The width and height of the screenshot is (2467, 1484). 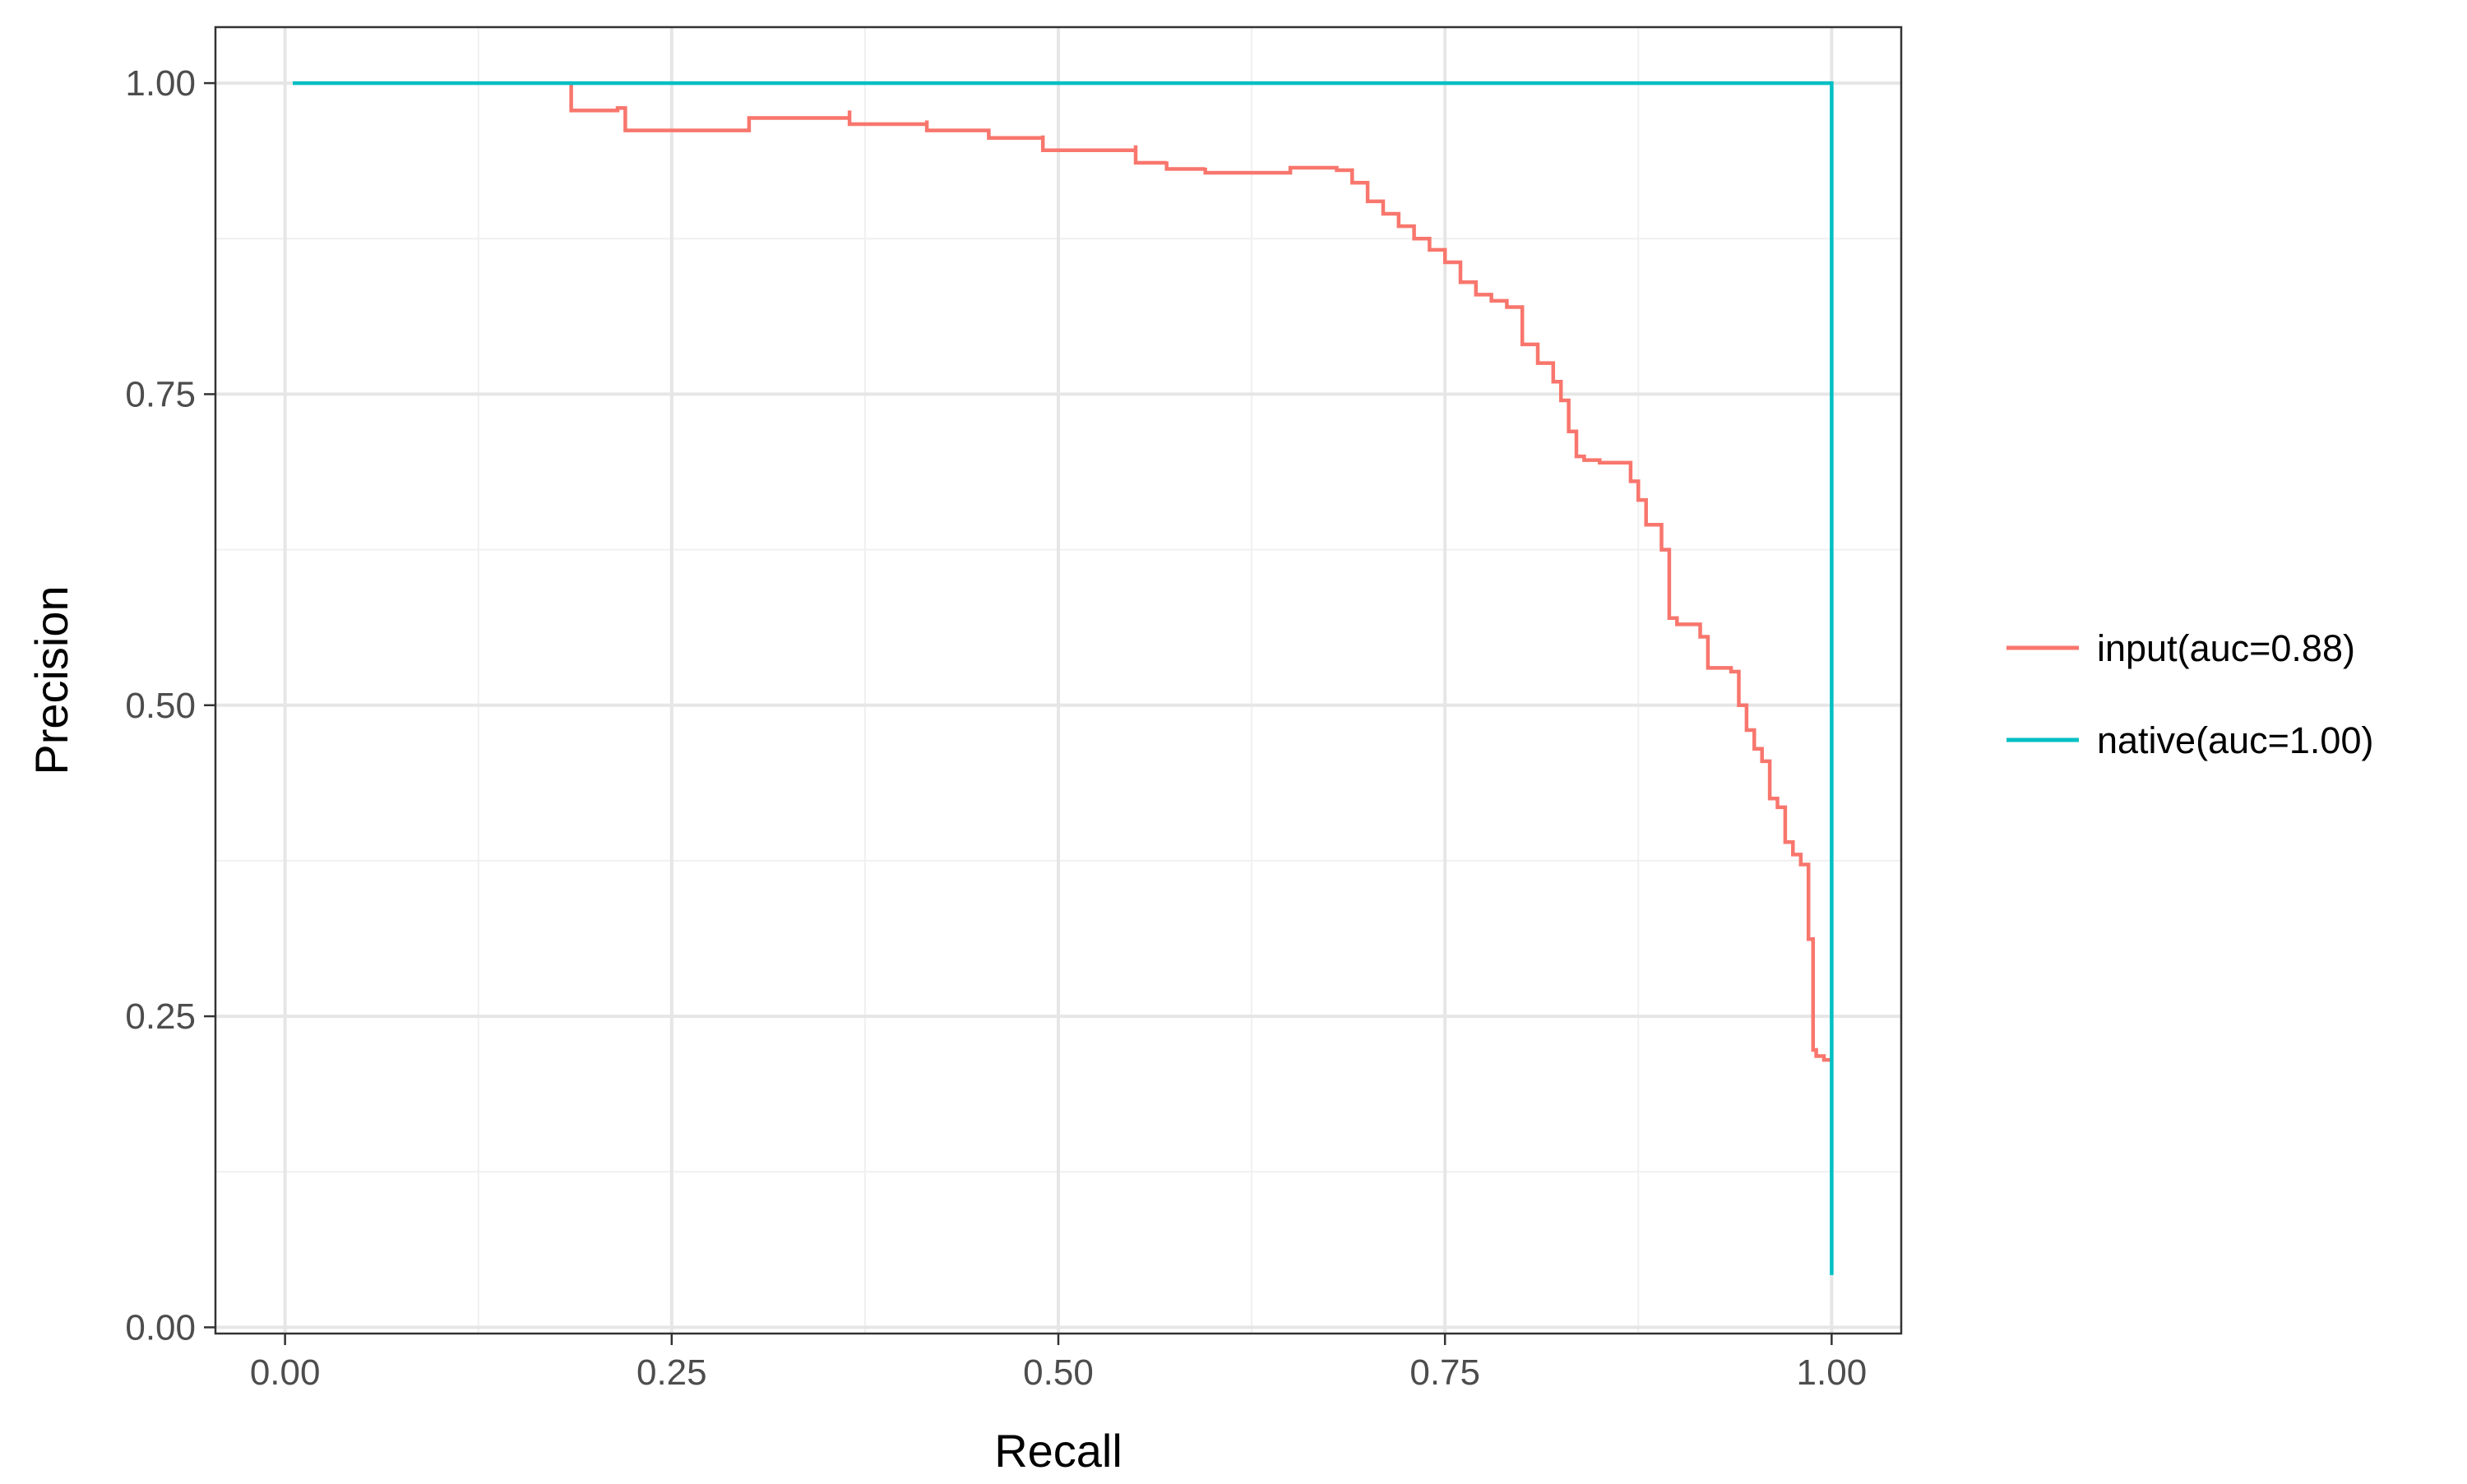 What do you see at coordinates (1058, 1451) in the screenshot?
I see `x-axis-title: Recall` at bounding box center [1058, 1451].